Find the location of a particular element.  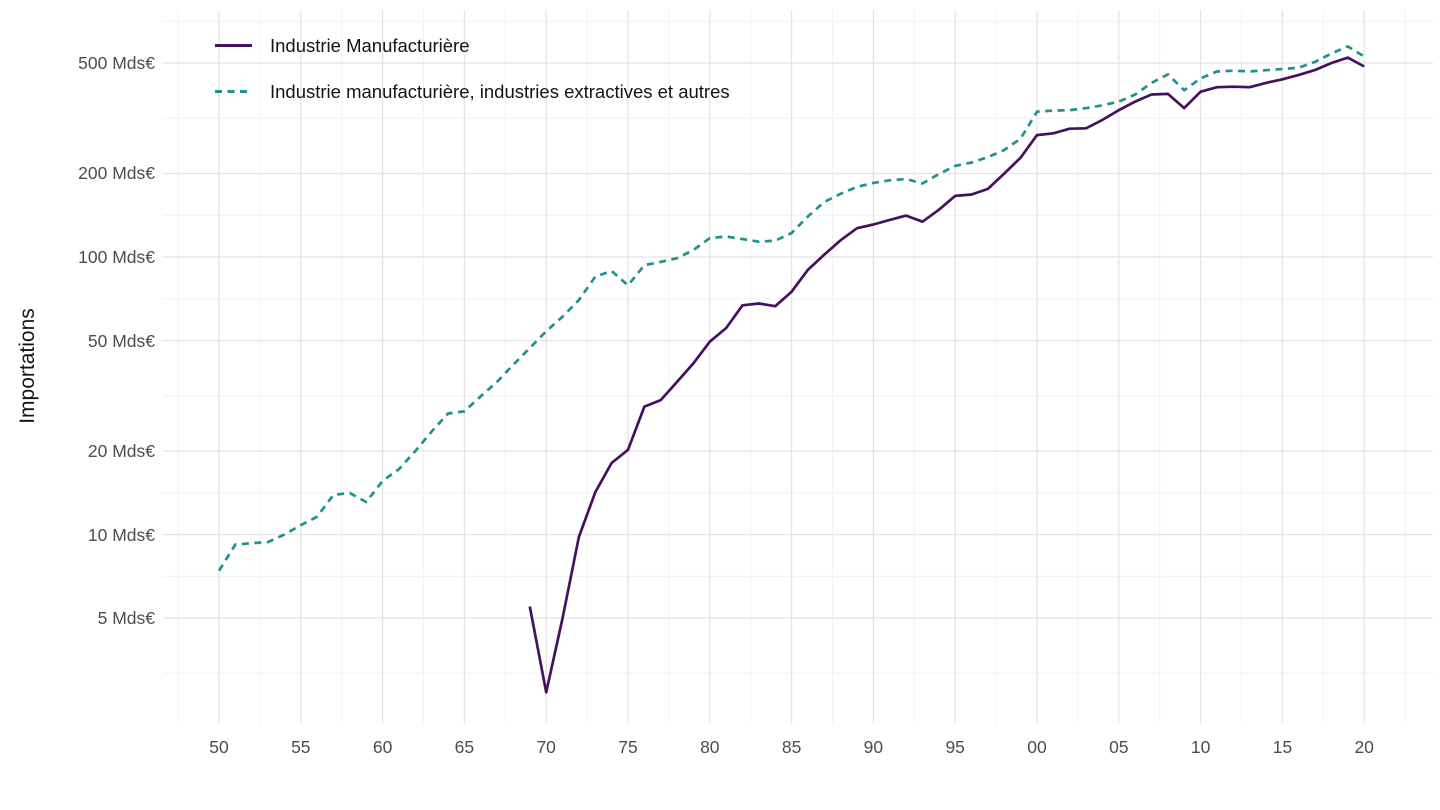

x-axis-tick-label: 20 is located at coordinates (1364, 747).